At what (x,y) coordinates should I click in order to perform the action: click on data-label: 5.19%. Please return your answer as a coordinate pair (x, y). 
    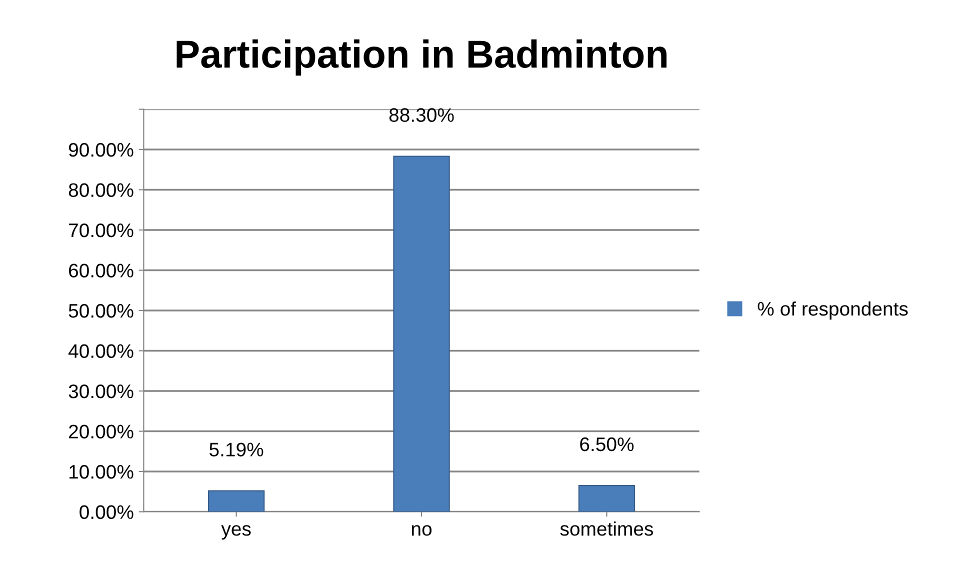
    Looking at the image, I should click on (237, 449).